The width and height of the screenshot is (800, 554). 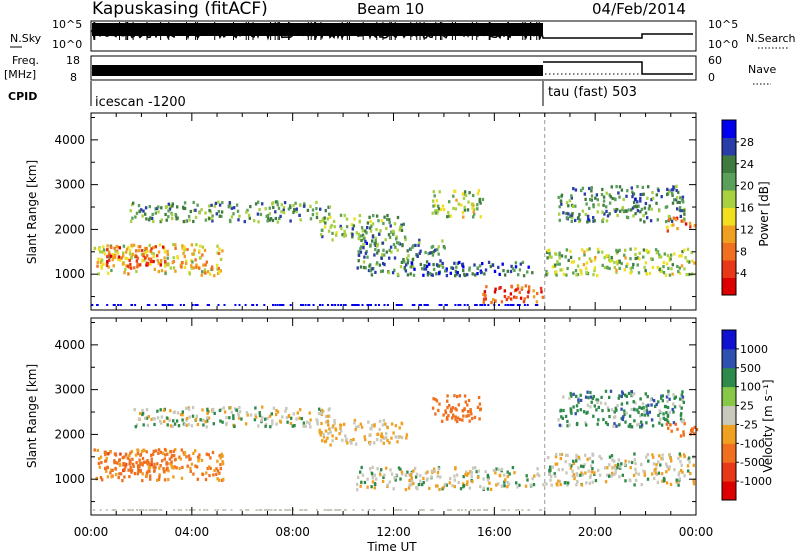 What do you see at coordinates (22, 96) in the screenshot?
I see `cpid-label: CPID` at bounding box center [22, 96].